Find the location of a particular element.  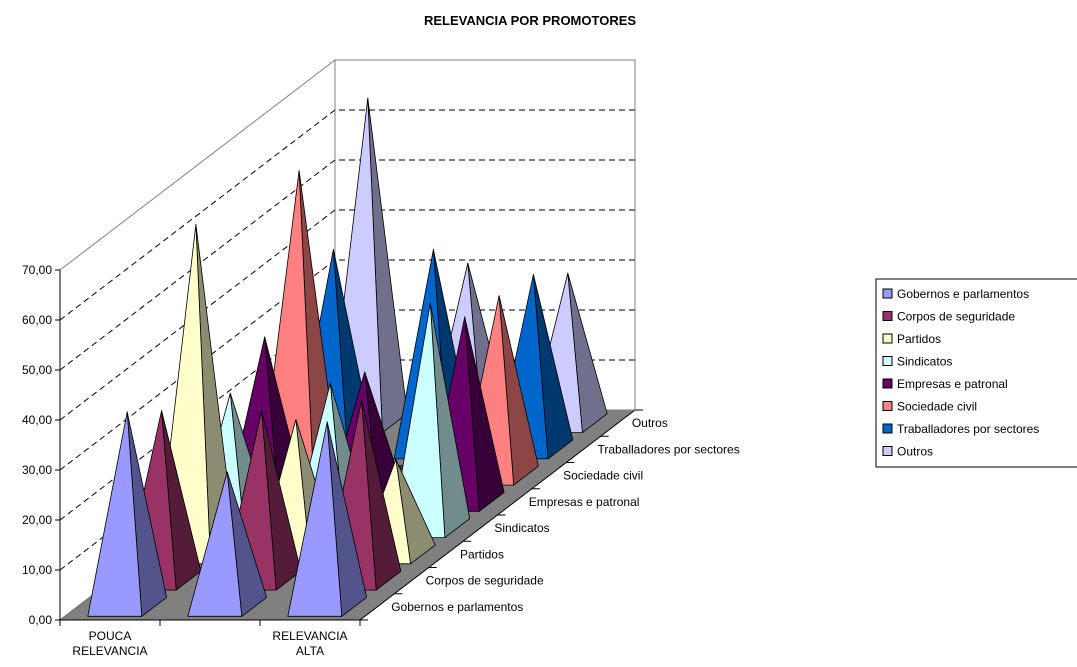

x-tick-label: ALTA is located at coordinates (310, 651).